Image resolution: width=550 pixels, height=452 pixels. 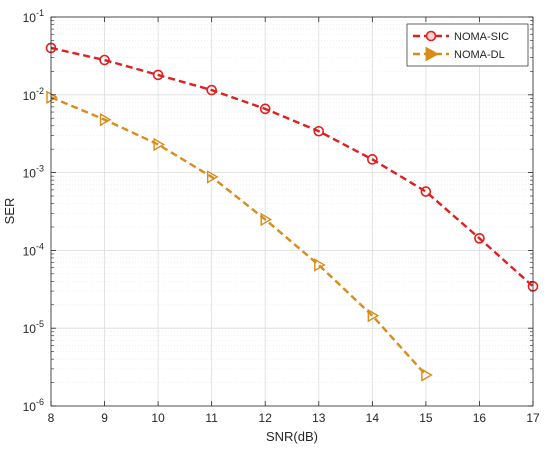 What do you see at coordinates (266, 418) in the screenshot?
I see `x-tick-label: 12` at bounding box center [266, 418].